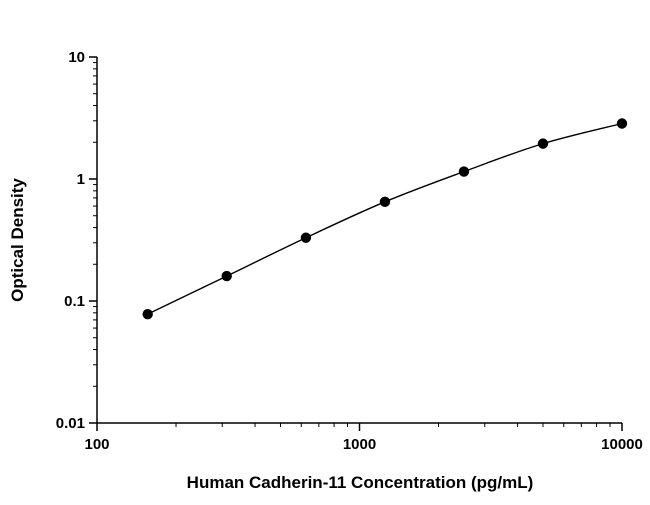 This screenshot has width=650, height=505. What do you see at coordinates (96, 444) in the screenshot?
I see `x-tick-label: 100` at bounding box center [96, 444].